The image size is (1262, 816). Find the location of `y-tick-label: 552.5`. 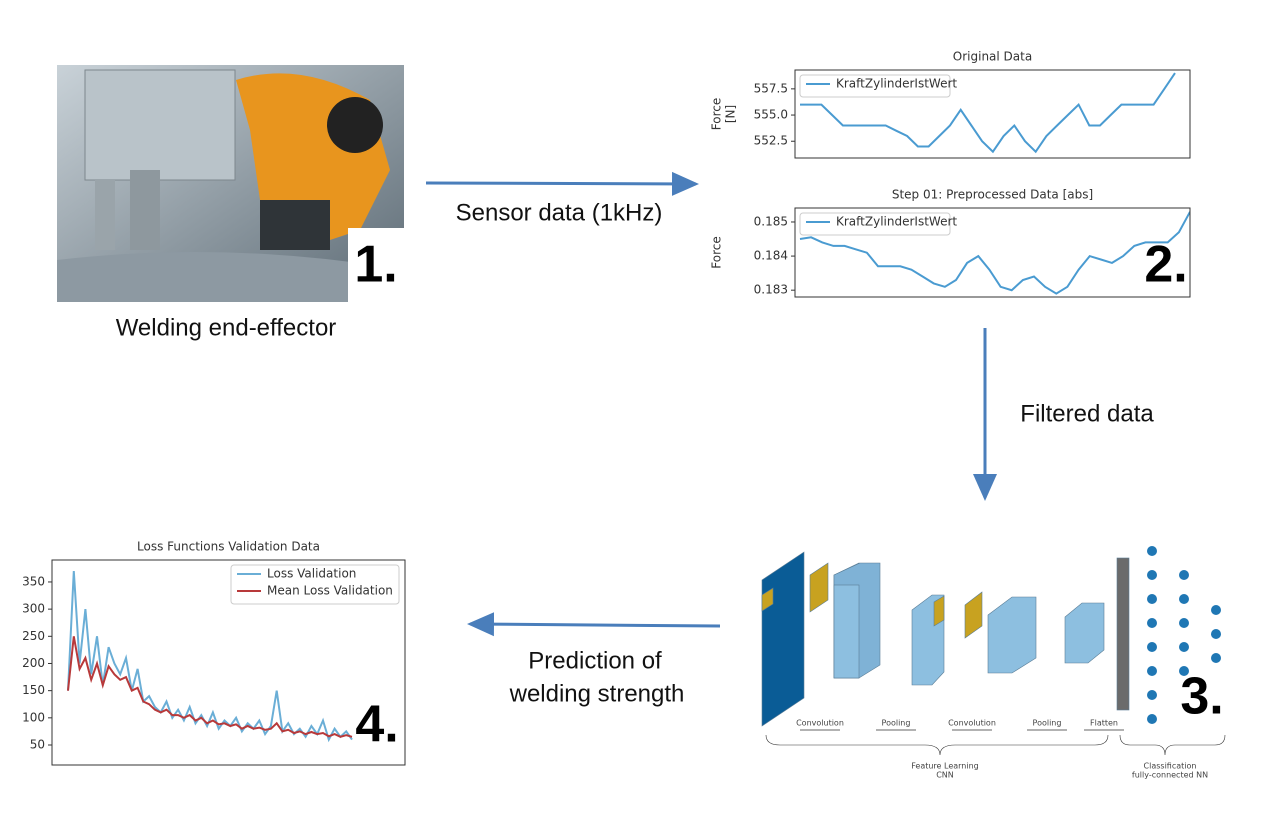

y-tick-label: 552.5 is located at coordinates (771, 141).